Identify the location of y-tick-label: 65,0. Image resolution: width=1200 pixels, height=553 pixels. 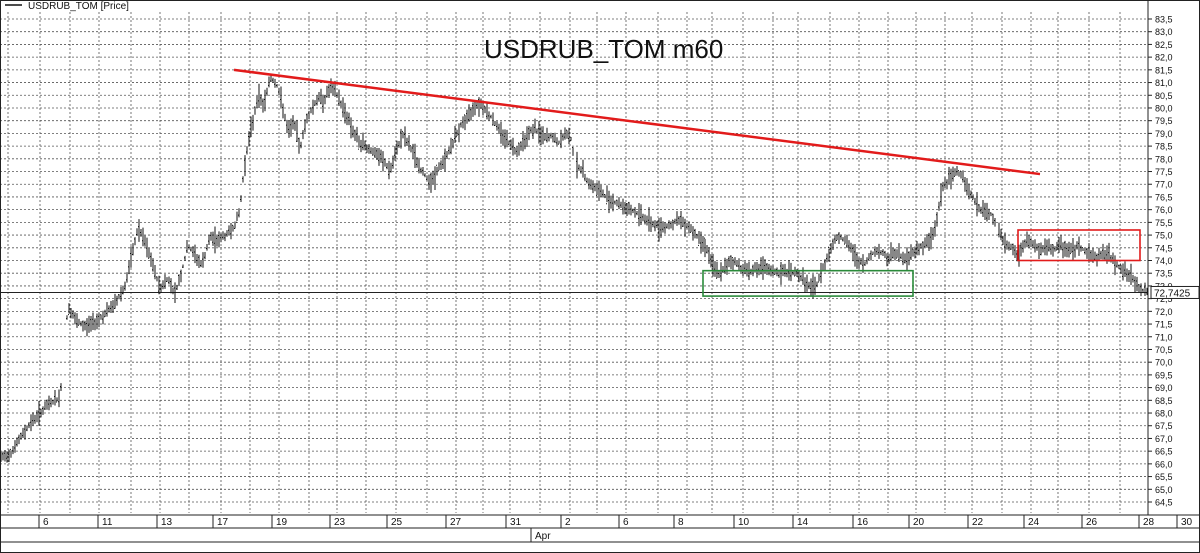
(1164, 490).